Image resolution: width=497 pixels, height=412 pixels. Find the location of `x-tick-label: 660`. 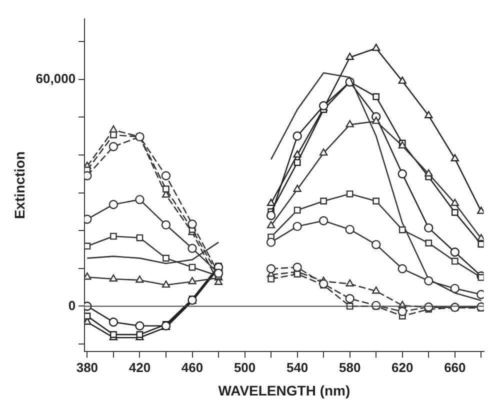

x-tick-label: 660 is located at coordinates (455, 367).